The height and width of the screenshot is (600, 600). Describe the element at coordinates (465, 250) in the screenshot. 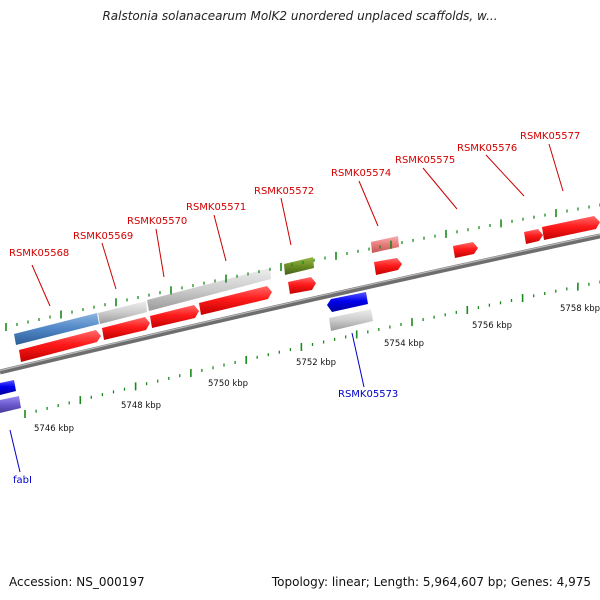

I see `gene-arrow-RSMK05575` at that location.